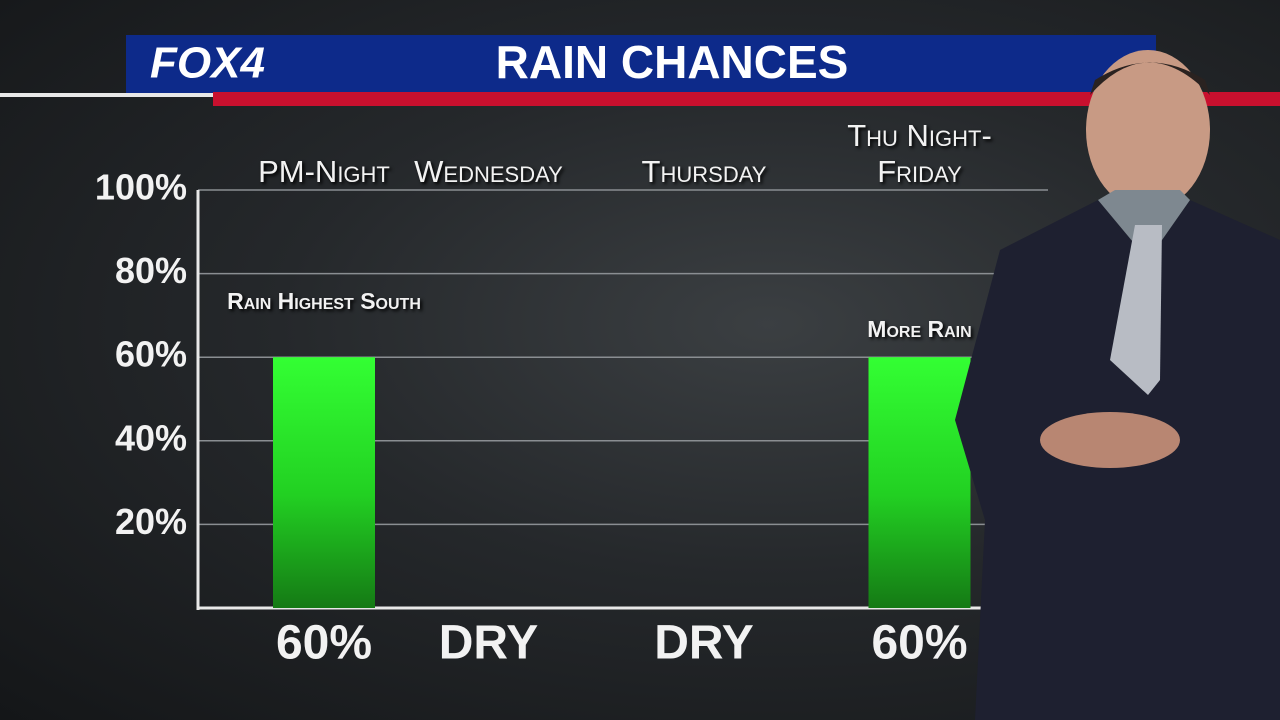 The height and width of the screenshot is (720, 1280). I want to click on x-tick-label: Thu Night-Friday, so click(919, 153).